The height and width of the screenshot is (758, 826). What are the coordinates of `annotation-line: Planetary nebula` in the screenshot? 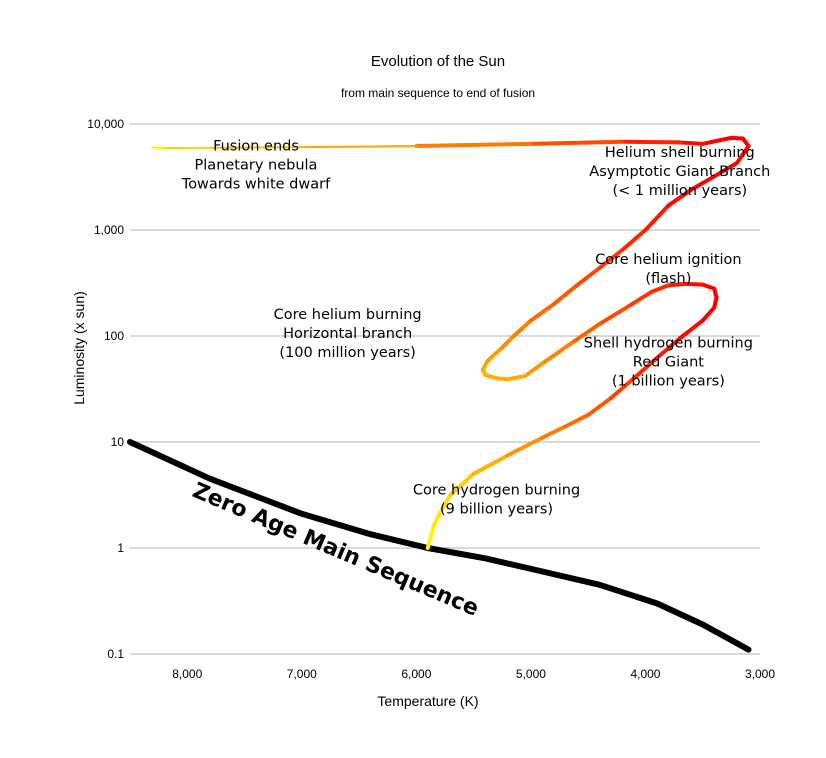 It's located at (256, 166).